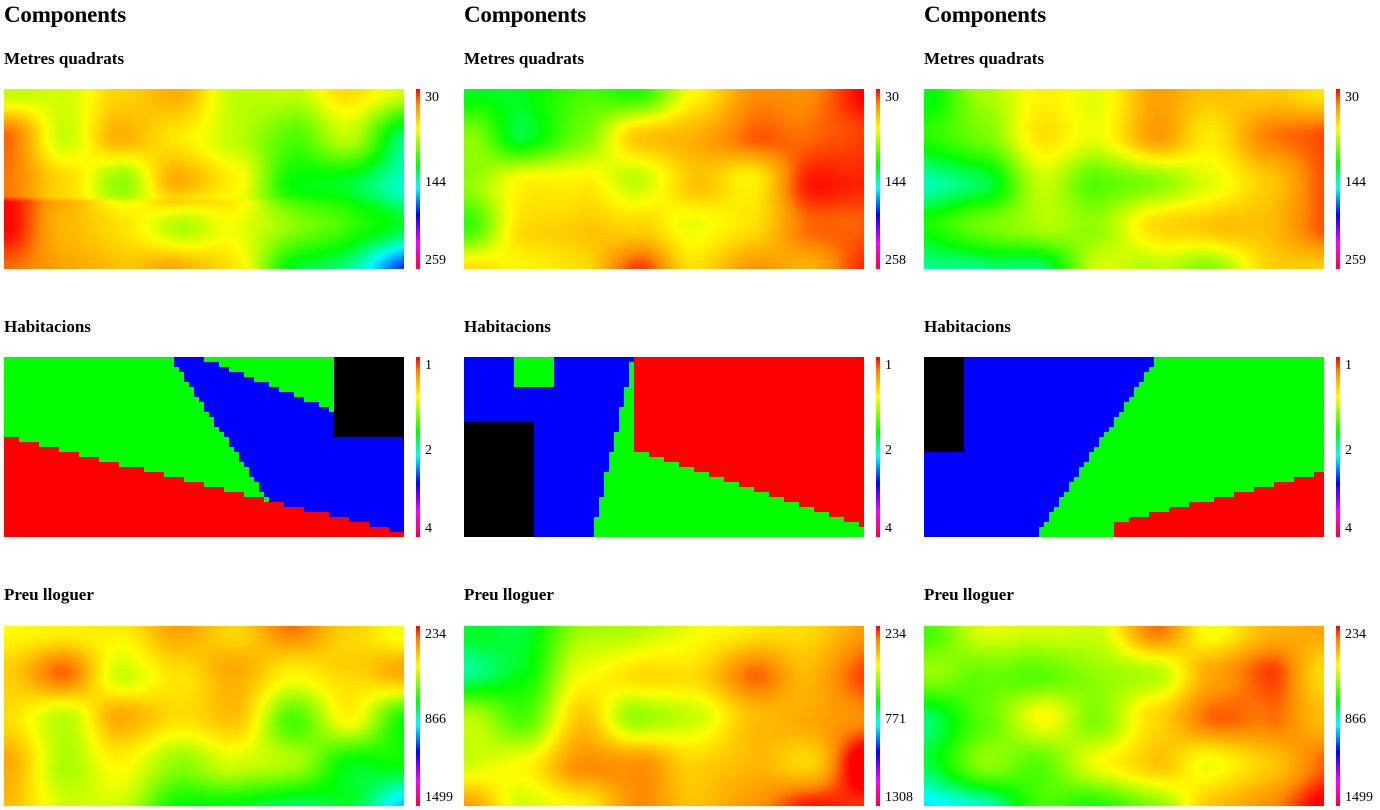 The width and height of the screenshot is (1380, 810). I want to click on scale-tick-label: 258, so click(895, 260).